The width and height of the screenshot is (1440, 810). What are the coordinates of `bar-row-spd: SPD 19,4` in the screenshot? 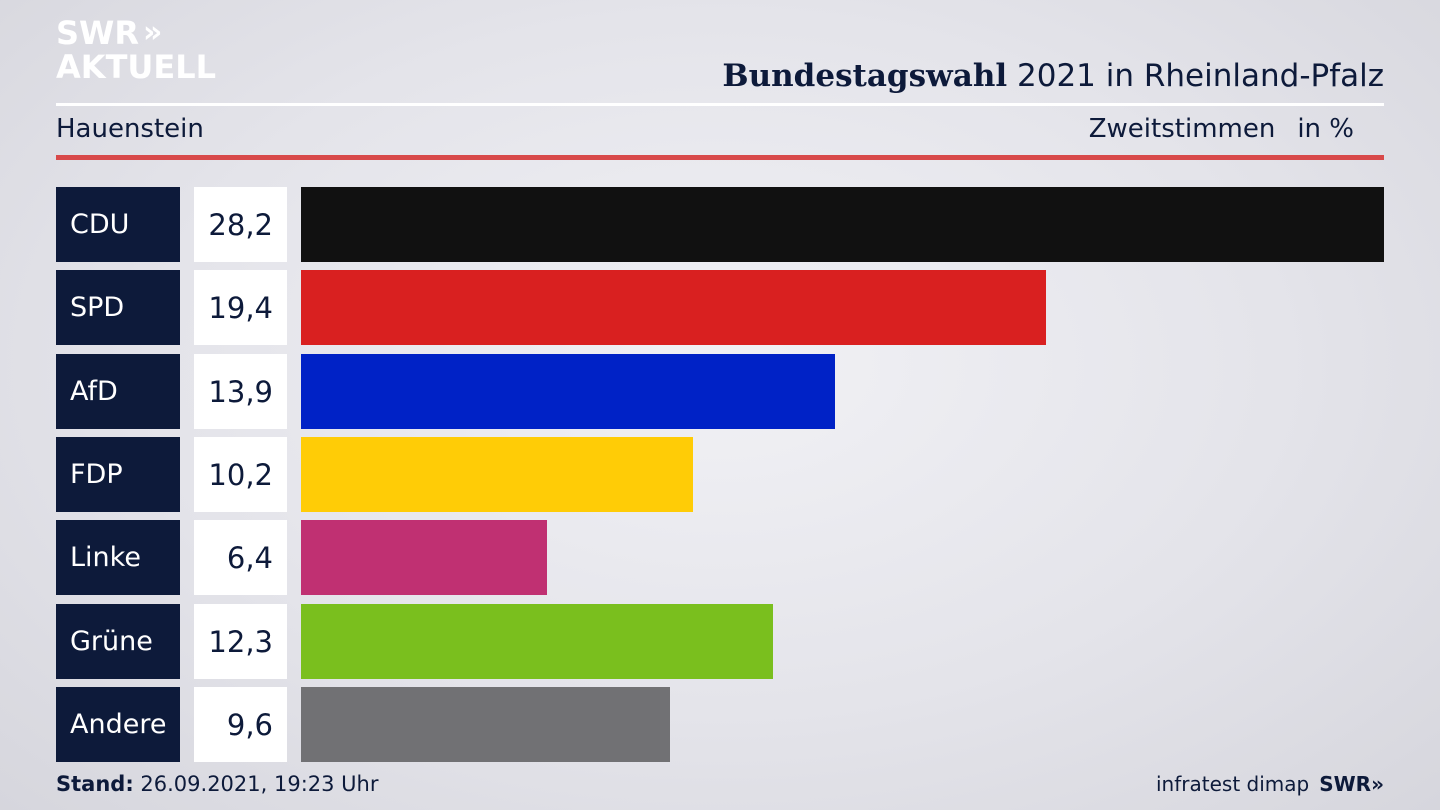 It's located at (720, 307).